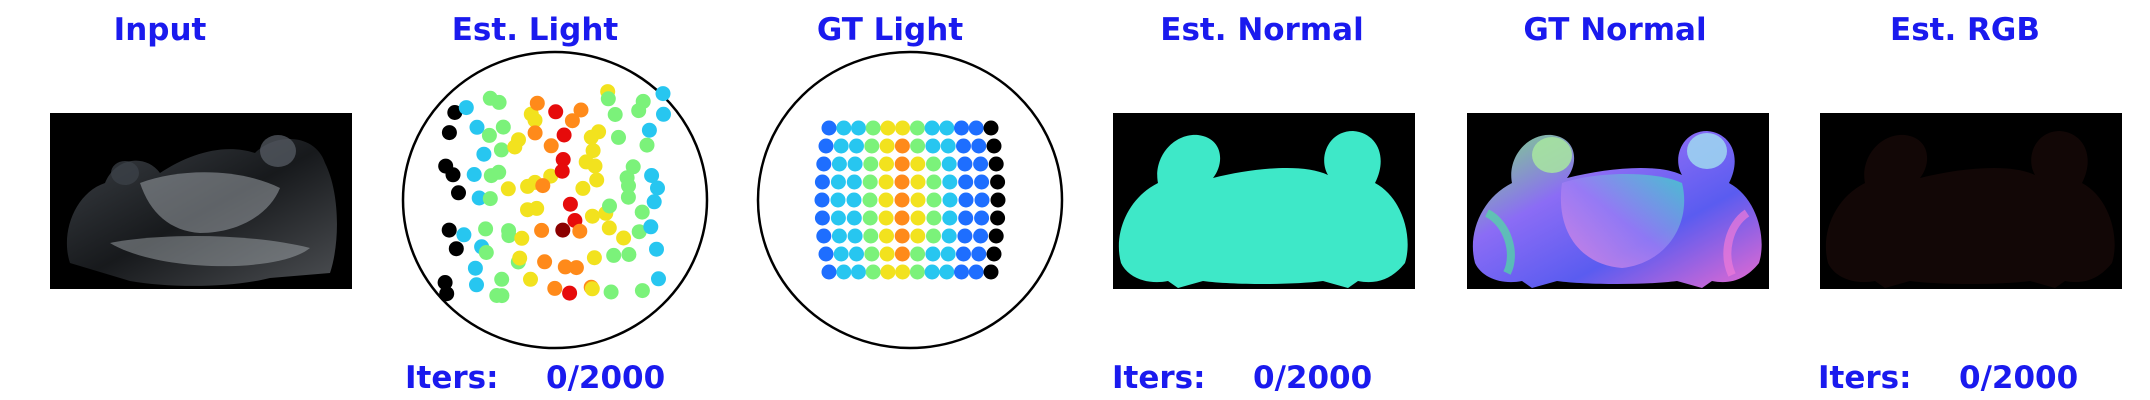  Describe the element at coordinates (201, 201) in the screenshot. I see `input-image` at that location.